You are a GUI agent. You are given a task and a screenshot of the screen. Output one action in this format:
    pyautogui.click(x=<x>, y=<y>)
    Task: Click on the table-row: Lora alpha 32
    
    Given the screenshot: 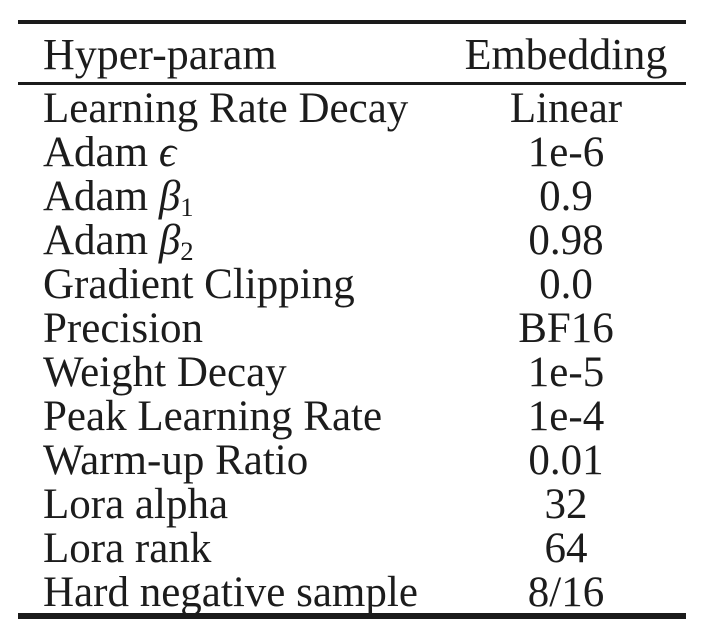 What is the action you would take?
    pyautogui.click(x=352, y=504)
    